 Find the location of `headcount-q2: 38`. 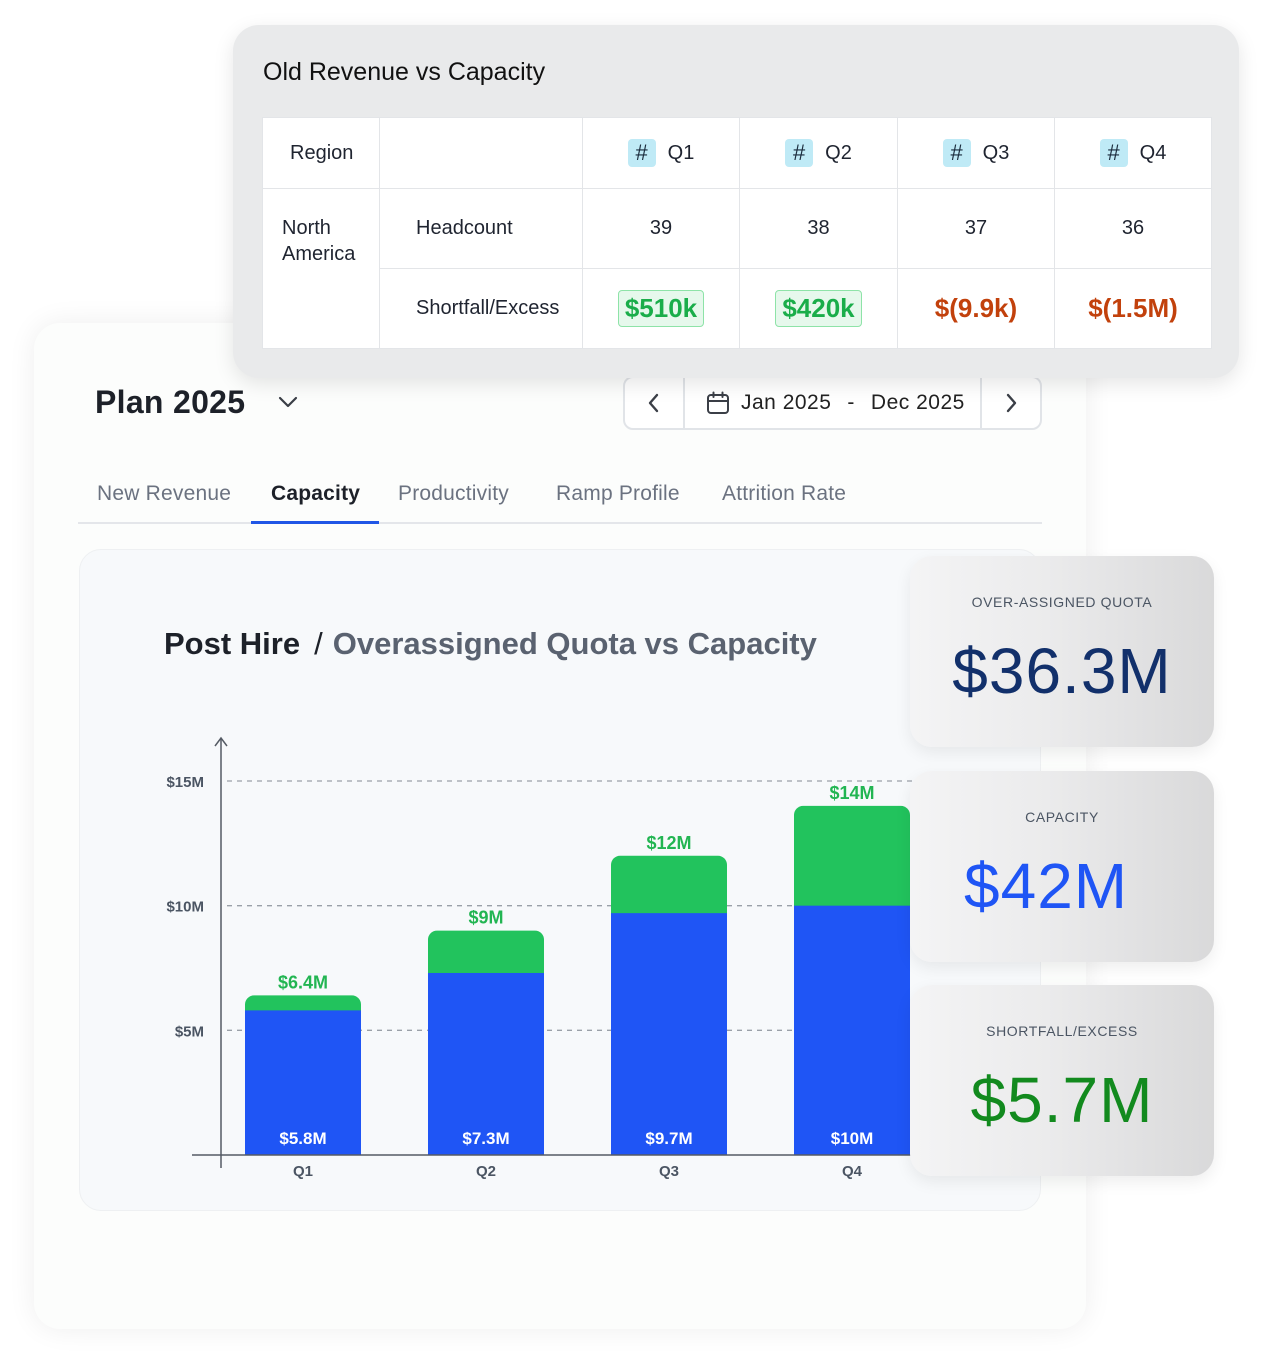

headcount-q2: 38 is located at coordinates (818, 228).